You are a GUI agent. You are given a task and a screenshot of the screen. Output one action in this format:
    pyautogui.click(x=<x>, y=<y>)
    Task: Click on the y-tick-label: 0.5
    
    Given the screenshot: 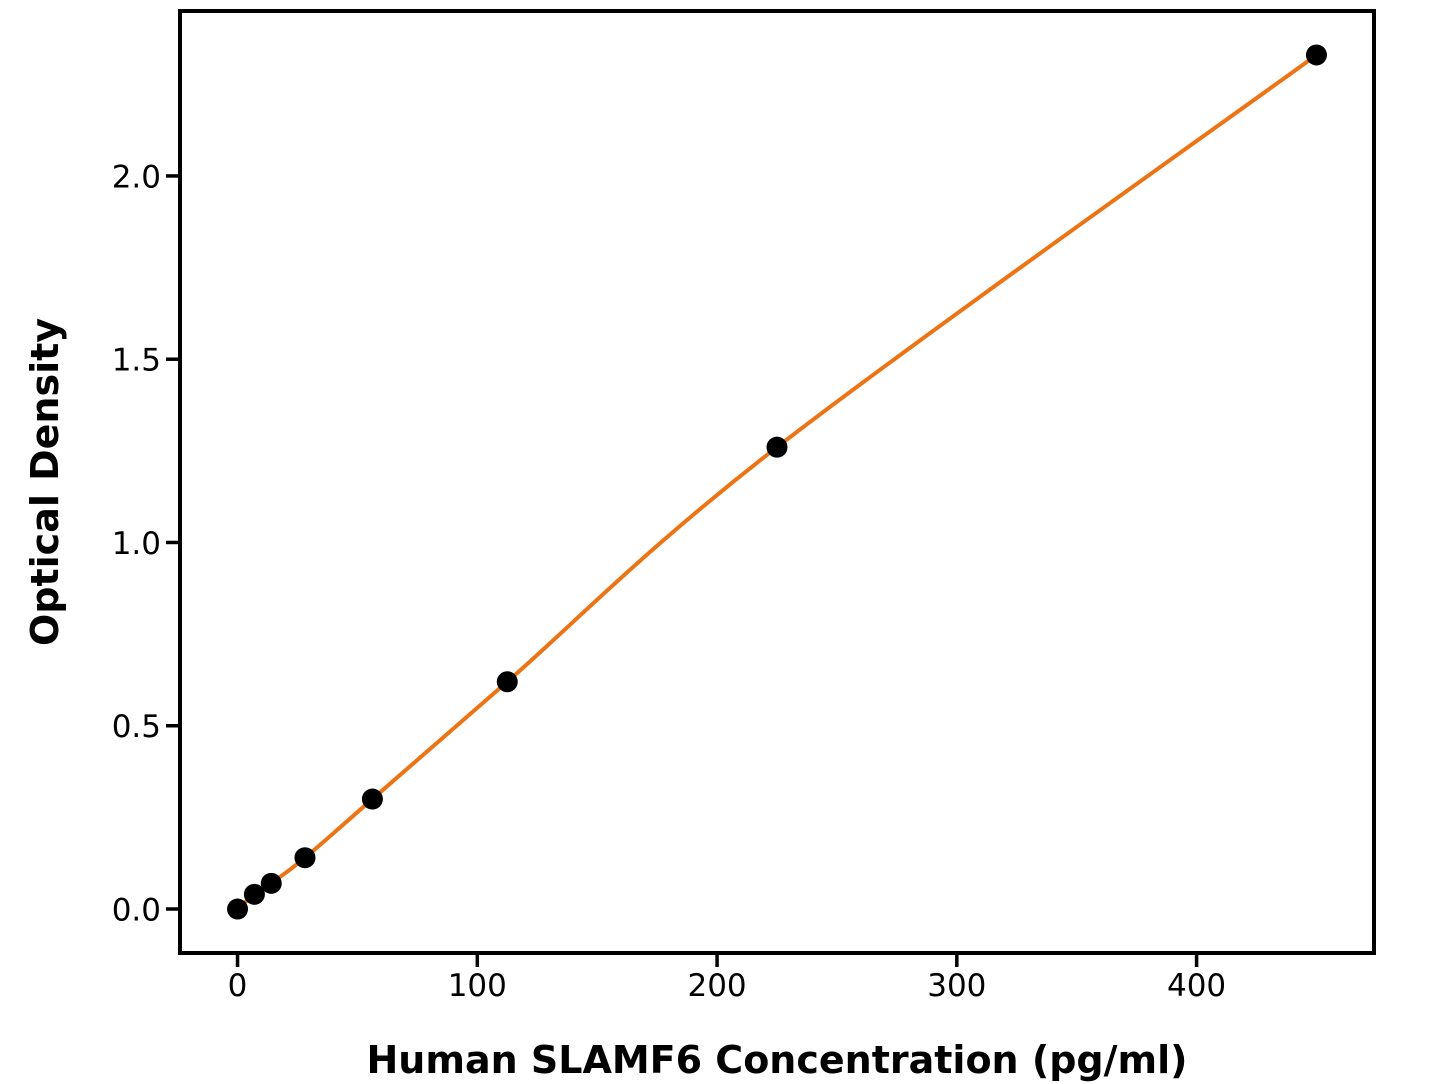 What is the action you would take?
    pyautogui.click(x=136, y=727)
    